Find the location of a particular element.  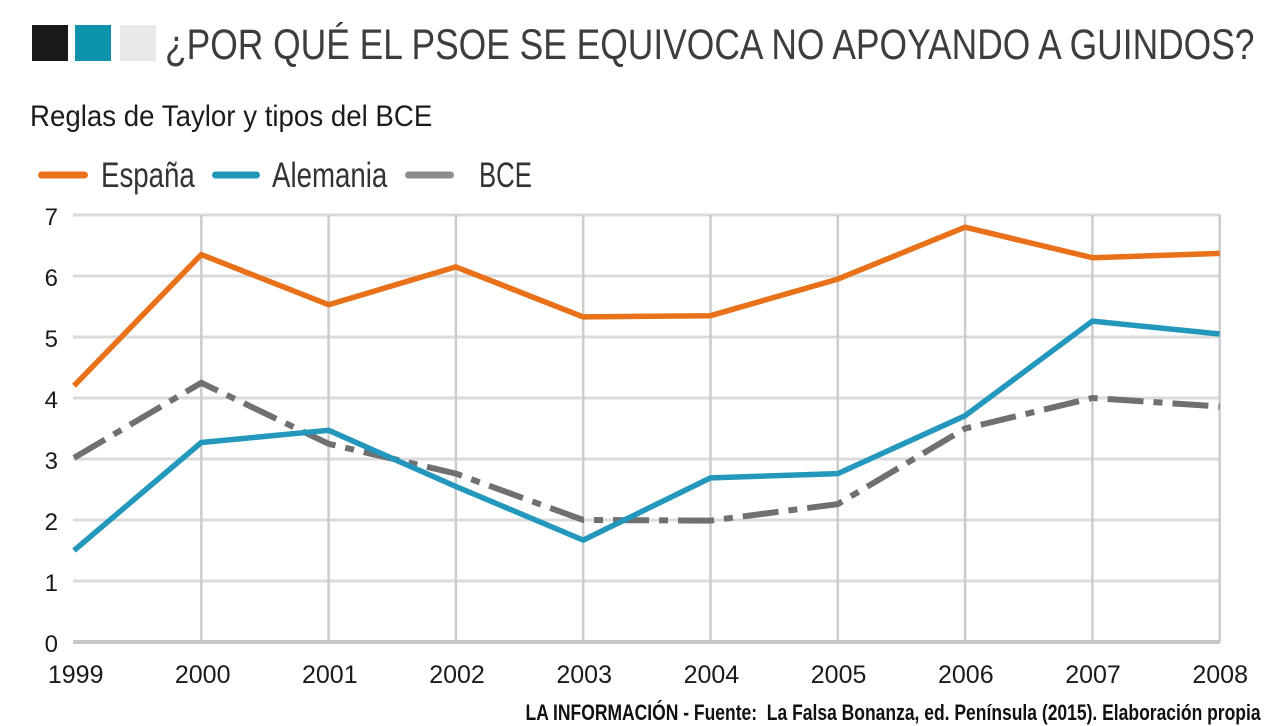

svg-text: 2000 is located at coordinates (203, 675).